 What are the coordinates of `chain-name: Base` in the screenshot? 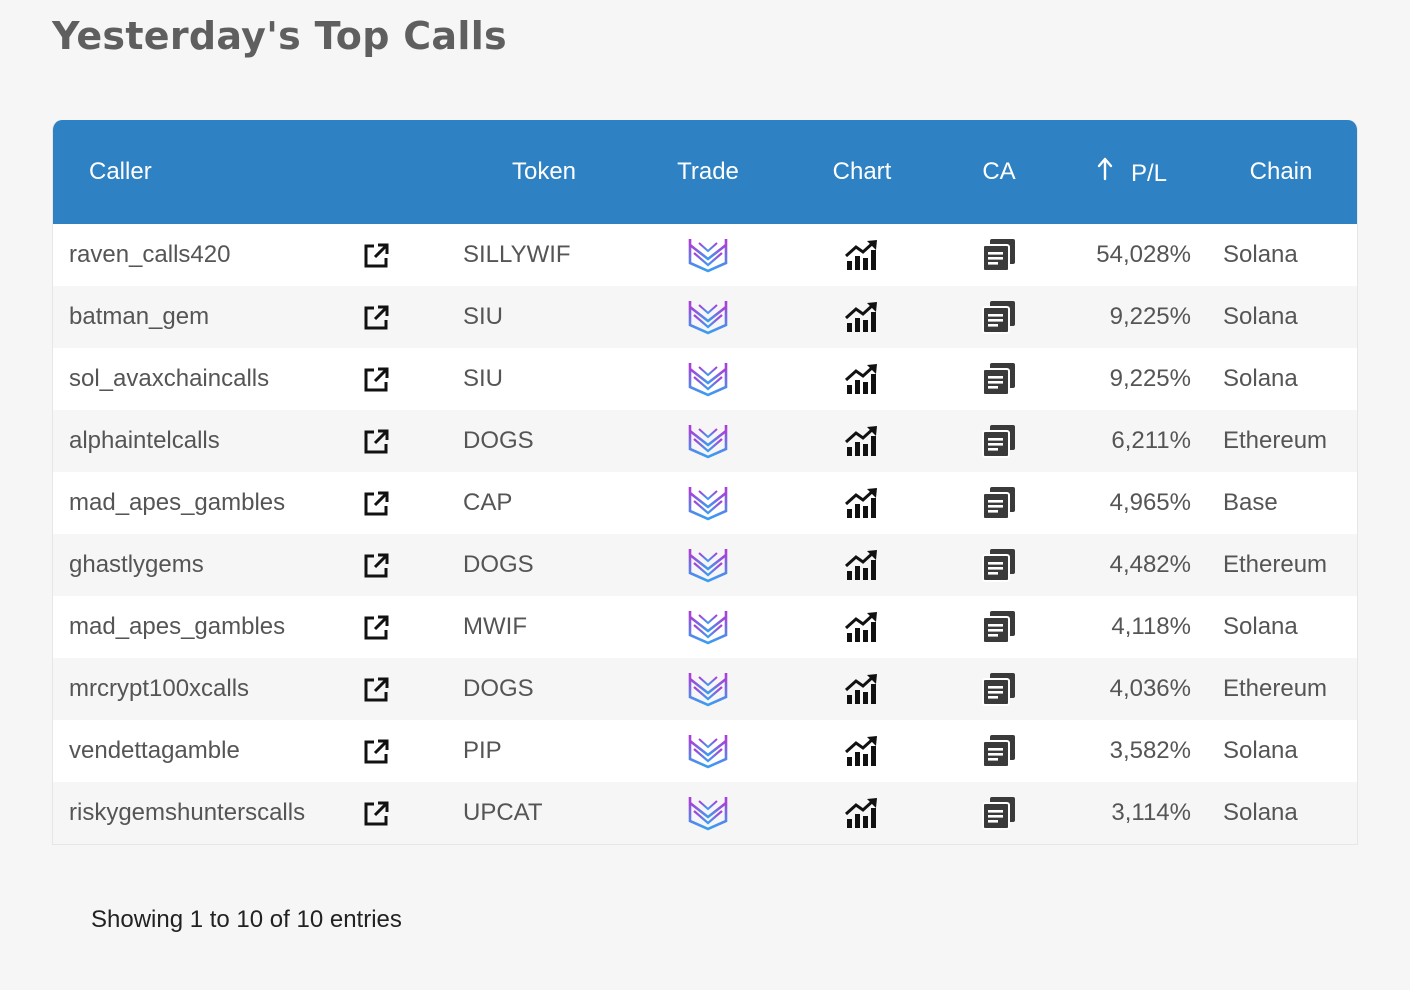 It's located at (1250, 502).